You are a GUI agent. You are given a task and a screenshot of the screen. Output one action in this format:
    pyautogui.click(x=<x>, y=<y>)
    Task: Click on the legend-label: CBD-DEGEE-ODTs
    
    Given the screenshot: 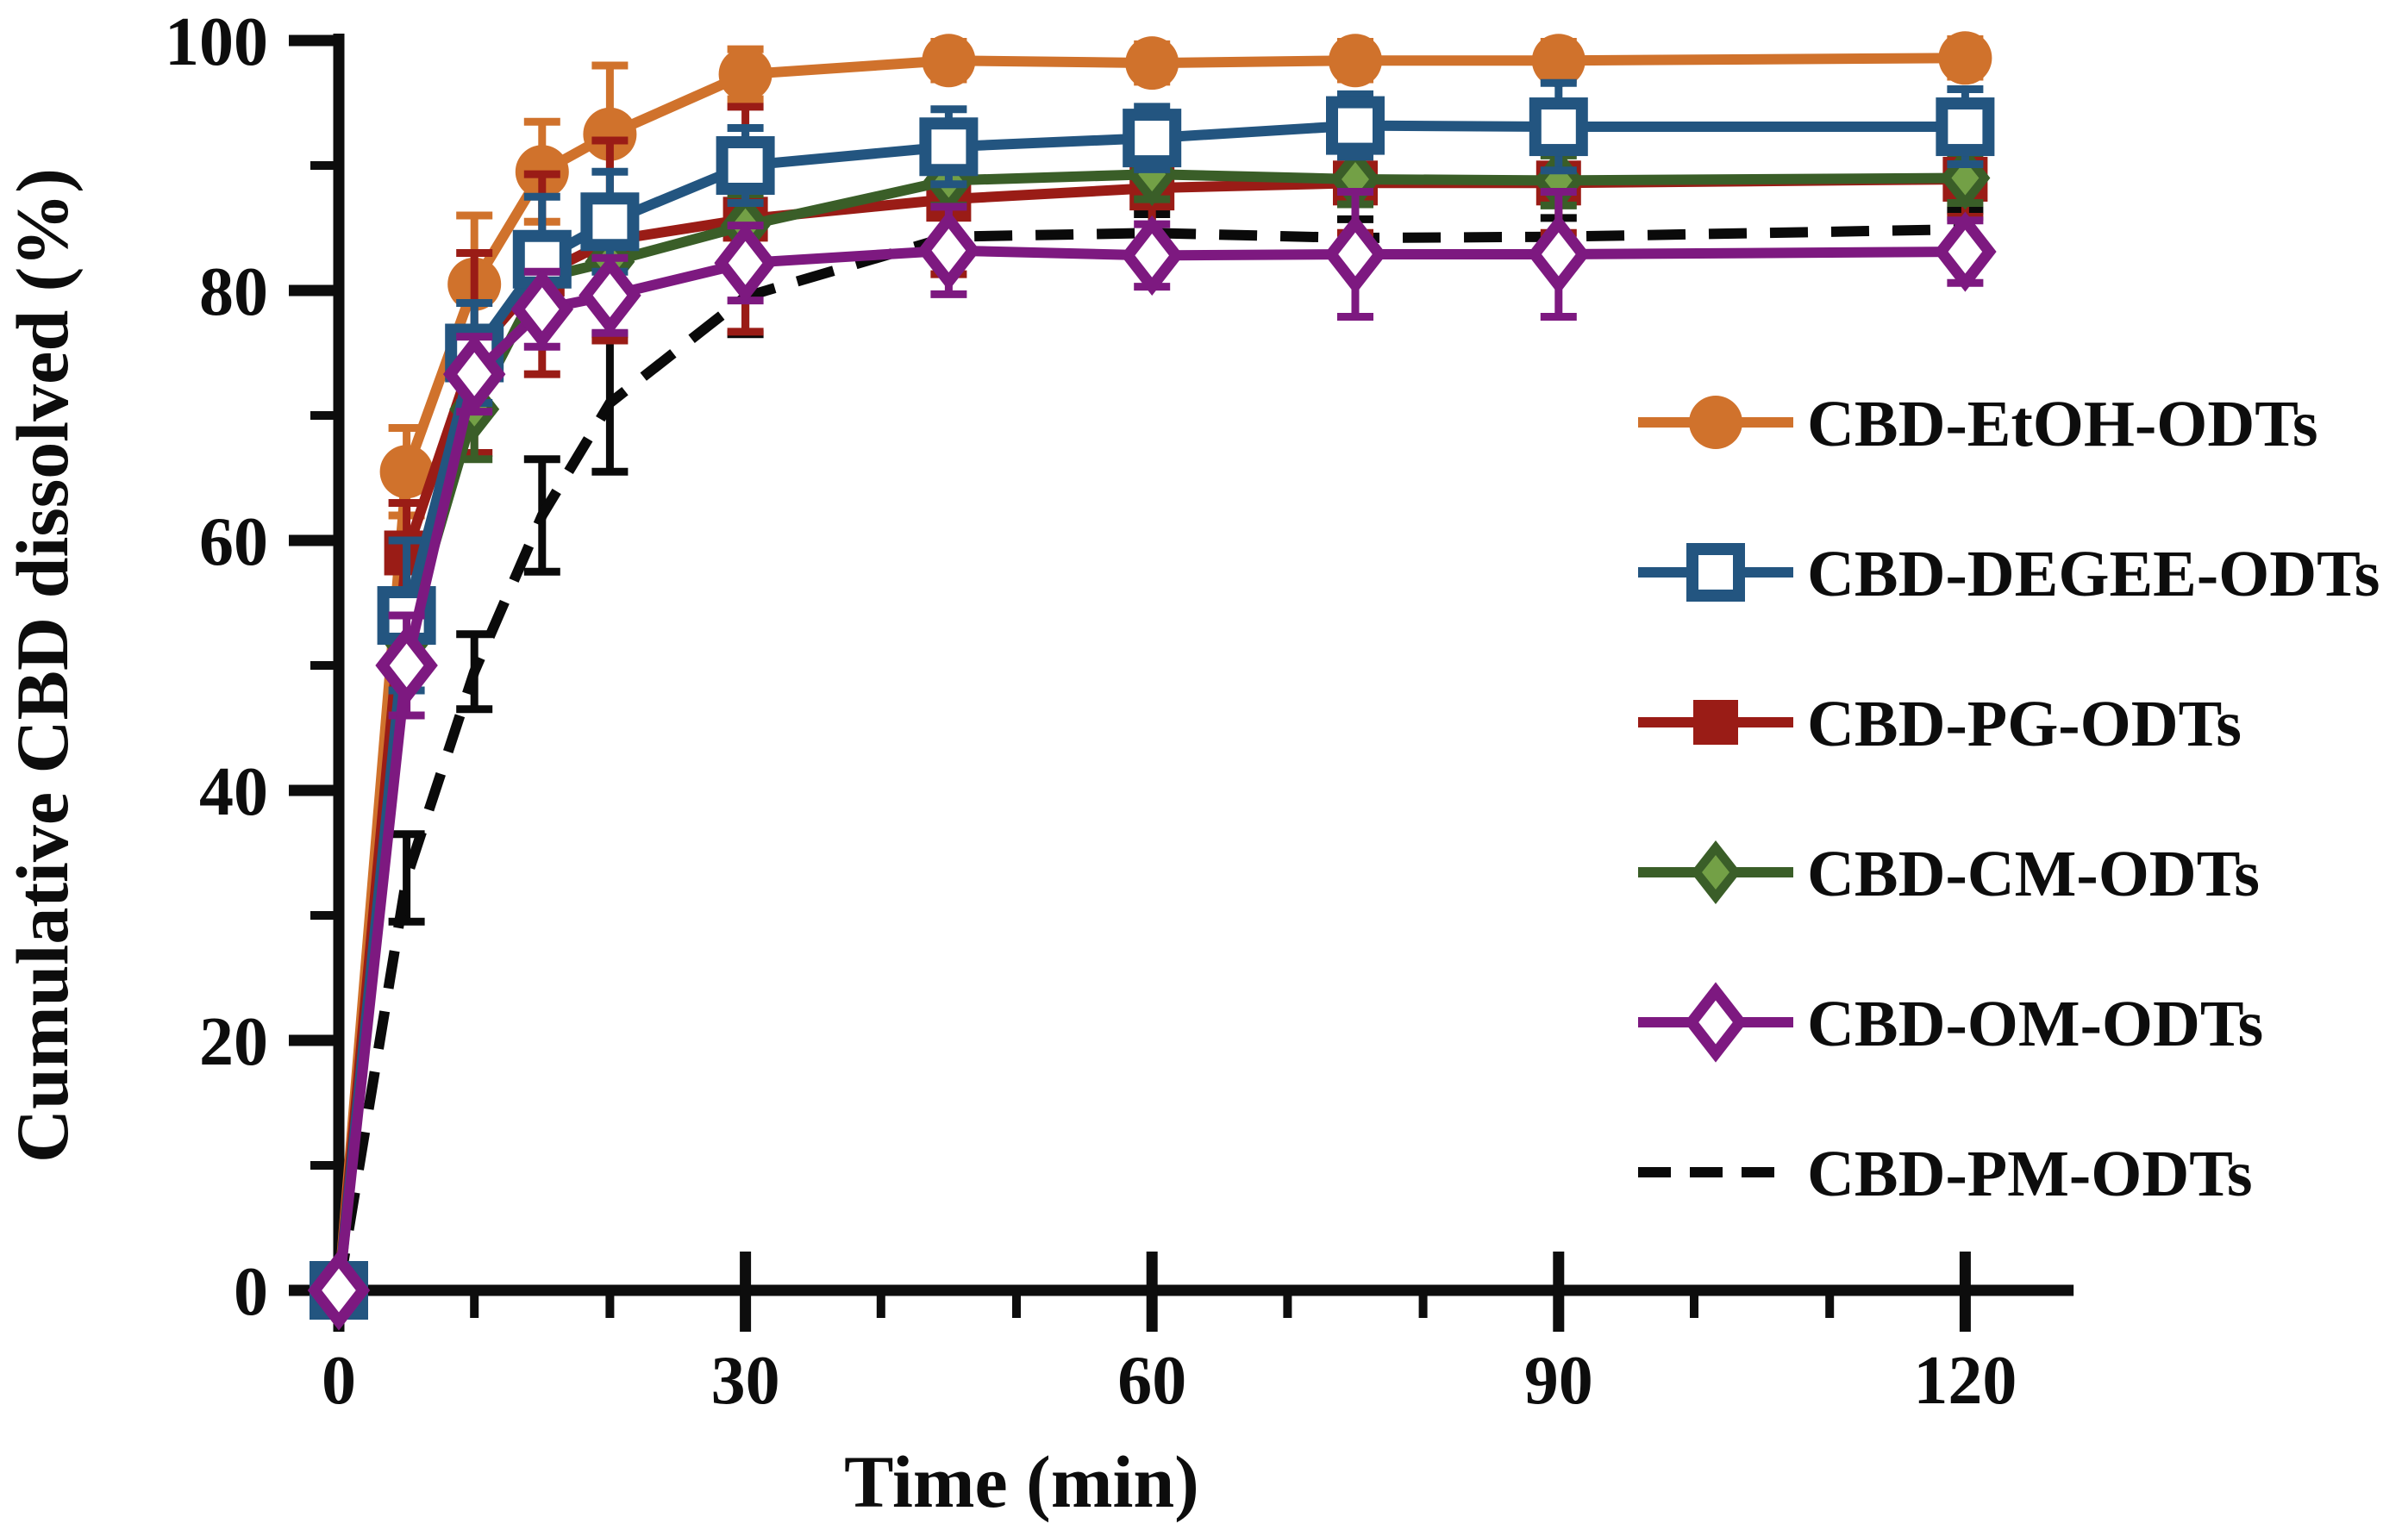 What is the action you would take?
    pyautogui.click(x=2093, y=574)
    